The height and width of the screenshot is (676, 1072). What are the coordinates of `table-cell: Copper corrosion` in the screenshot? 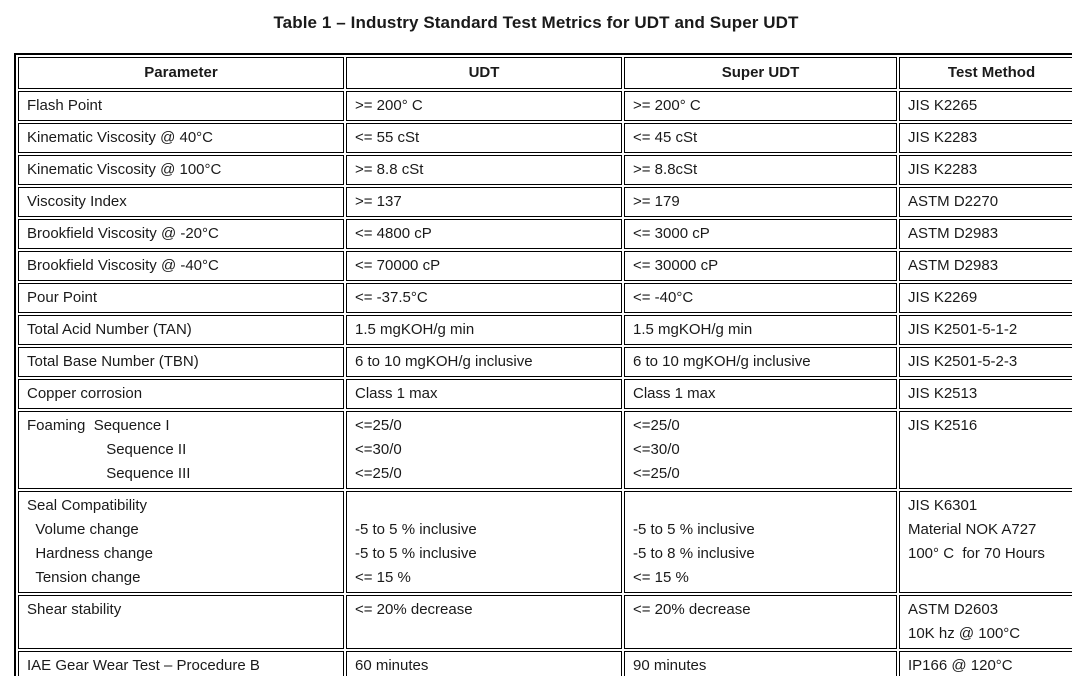 It's located at (181, 394).